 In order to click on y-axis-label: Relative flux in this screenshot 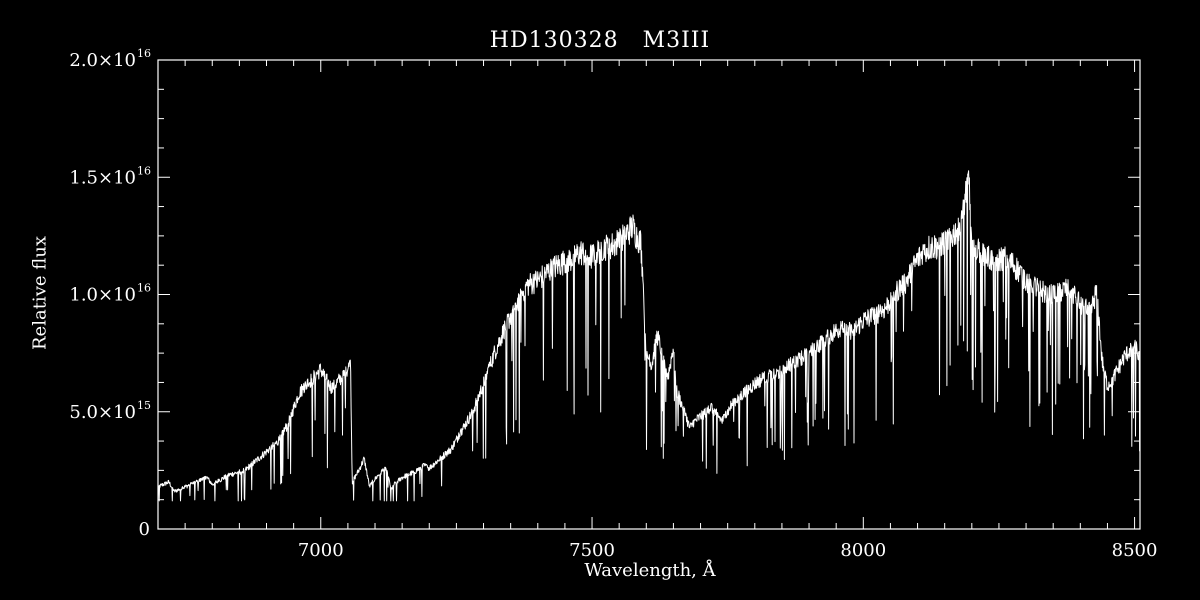, I will do `click(40, 293)`.